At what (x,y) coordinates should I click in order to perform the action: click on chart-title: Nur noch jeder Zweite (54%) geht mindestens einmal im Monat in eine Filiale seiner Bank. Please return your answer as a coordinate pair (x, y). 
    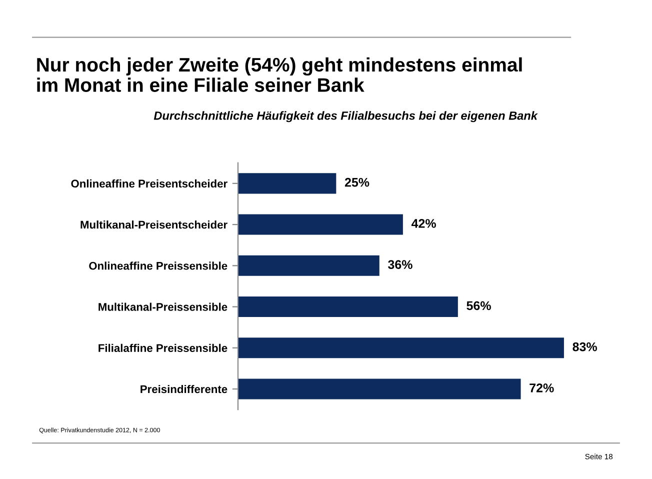
    Looking at the image, I should click on (279, 74).